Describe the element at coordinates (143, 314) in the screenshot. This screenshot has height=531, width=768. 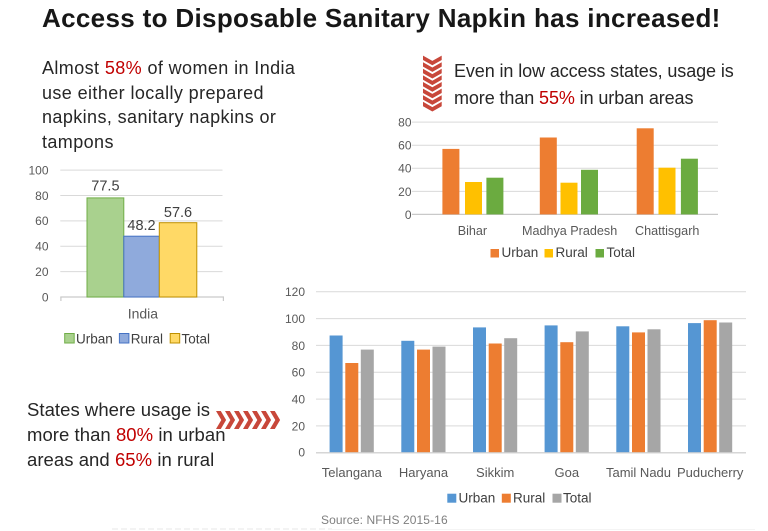
I see `svg-text: India` at that location.